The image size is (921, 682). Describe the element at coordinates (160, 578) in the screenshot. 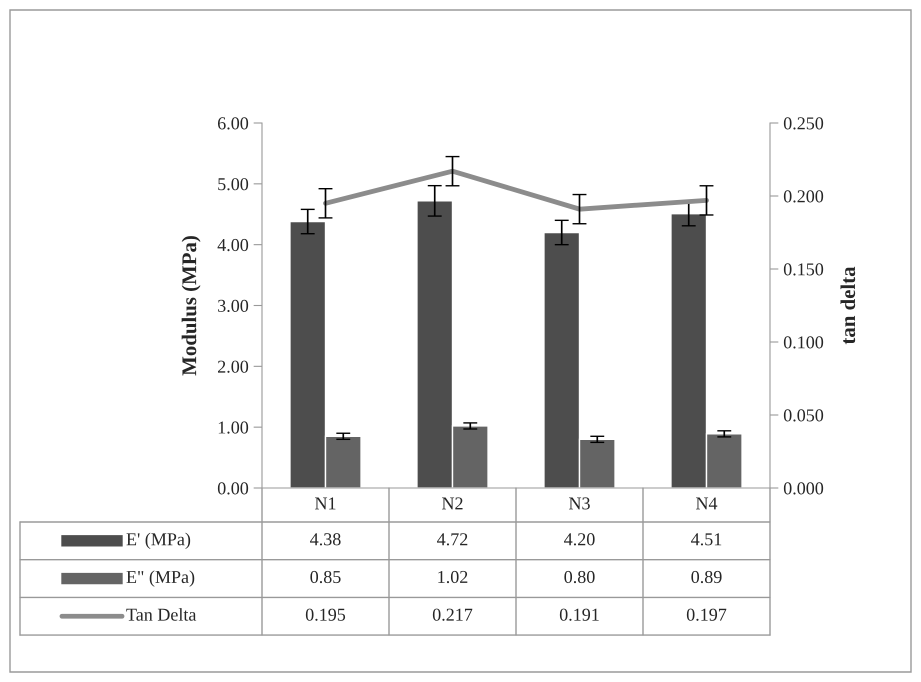

I see `legend-label: E" (MPa)` at that location.